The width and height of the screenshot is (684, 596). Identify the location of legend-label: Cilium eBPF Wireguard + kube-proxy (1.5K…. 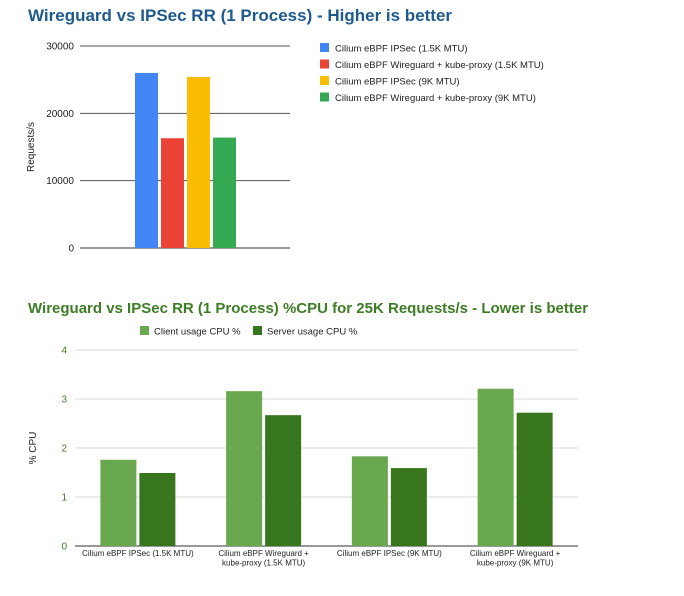
(439, 65).